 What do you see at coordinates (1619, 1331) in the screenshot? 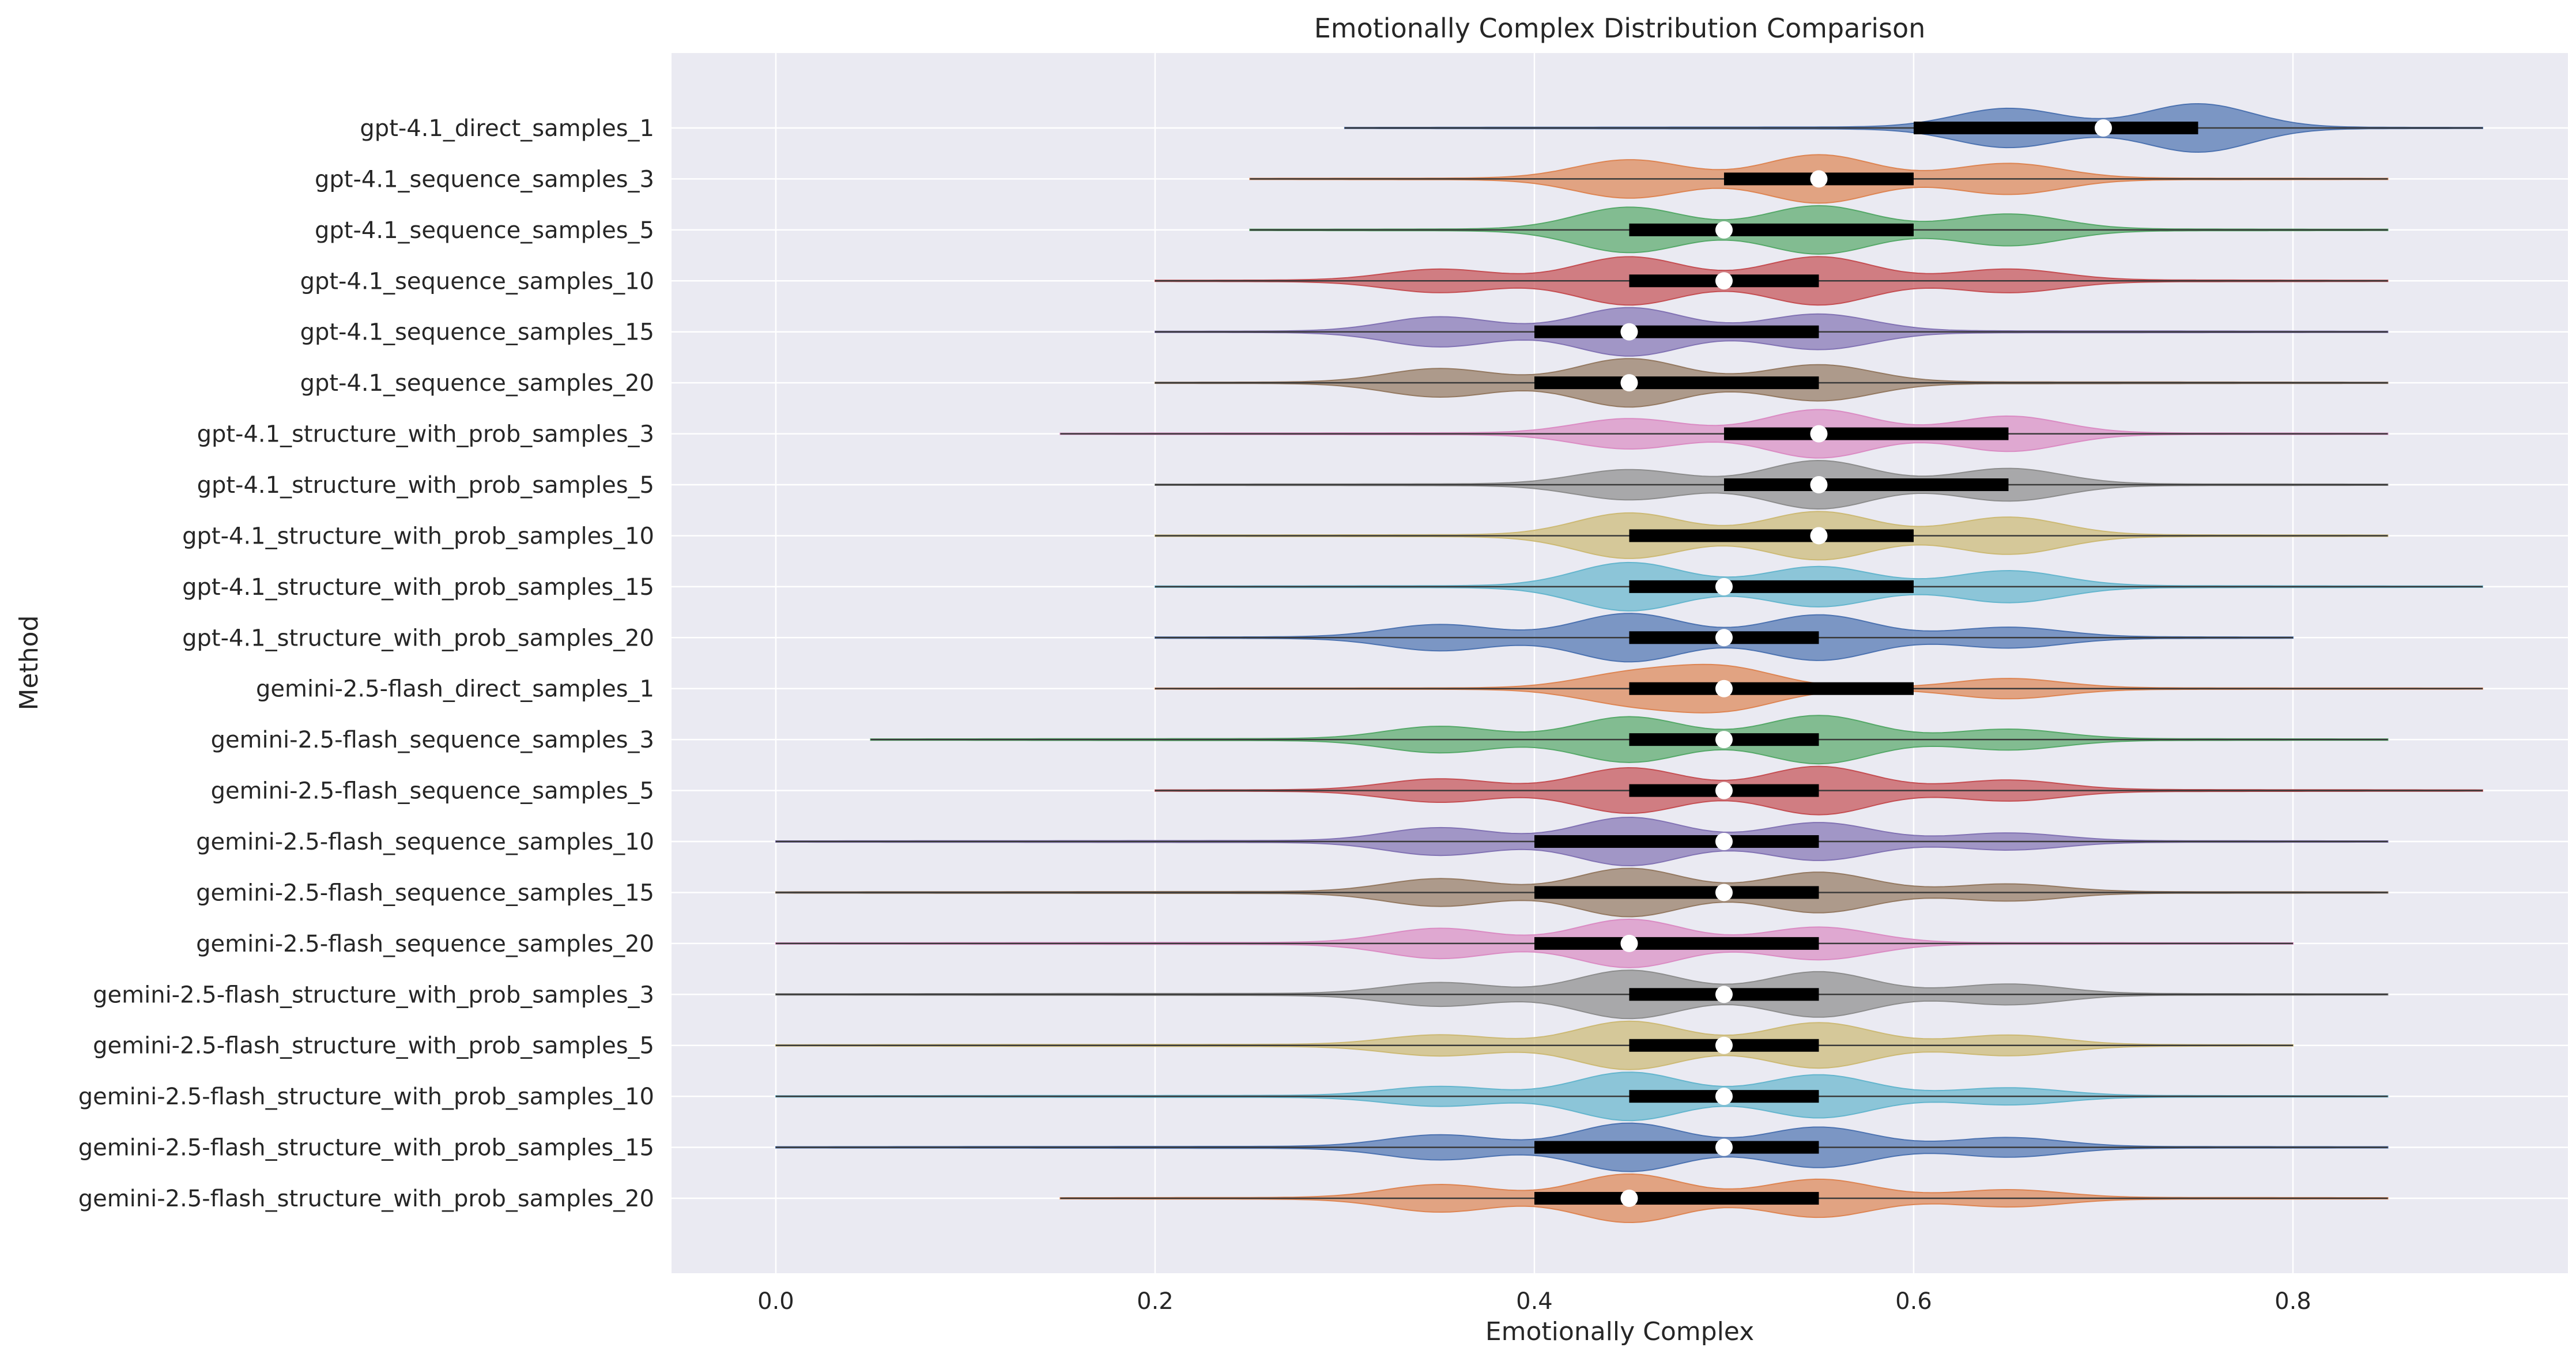
I see `x-axis-label: Emotionally Complex` at bounding box center [1619, 1331].